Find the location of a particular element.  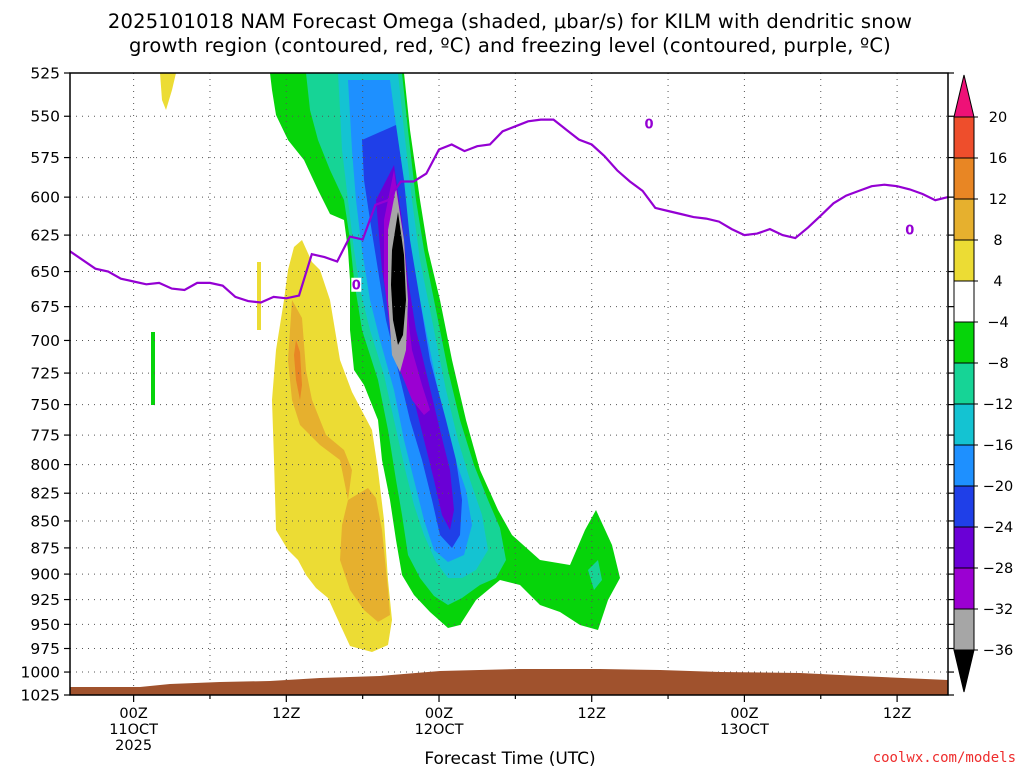

colorbar-label: −24 is located at coordinates (998, 528).